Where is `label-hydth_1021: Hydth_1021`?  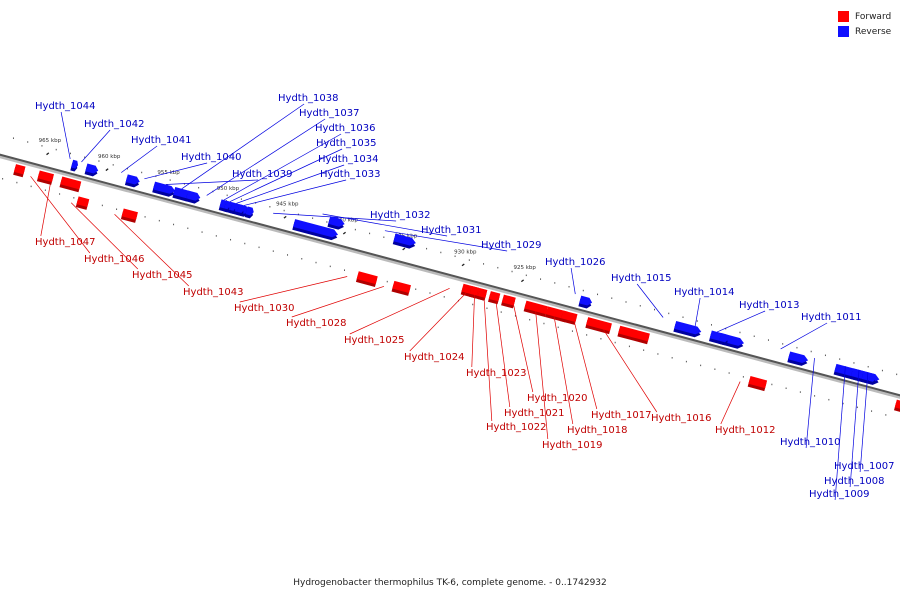
label-hydth_1021: Hydth_1021 is located at coordinates (534, 413).